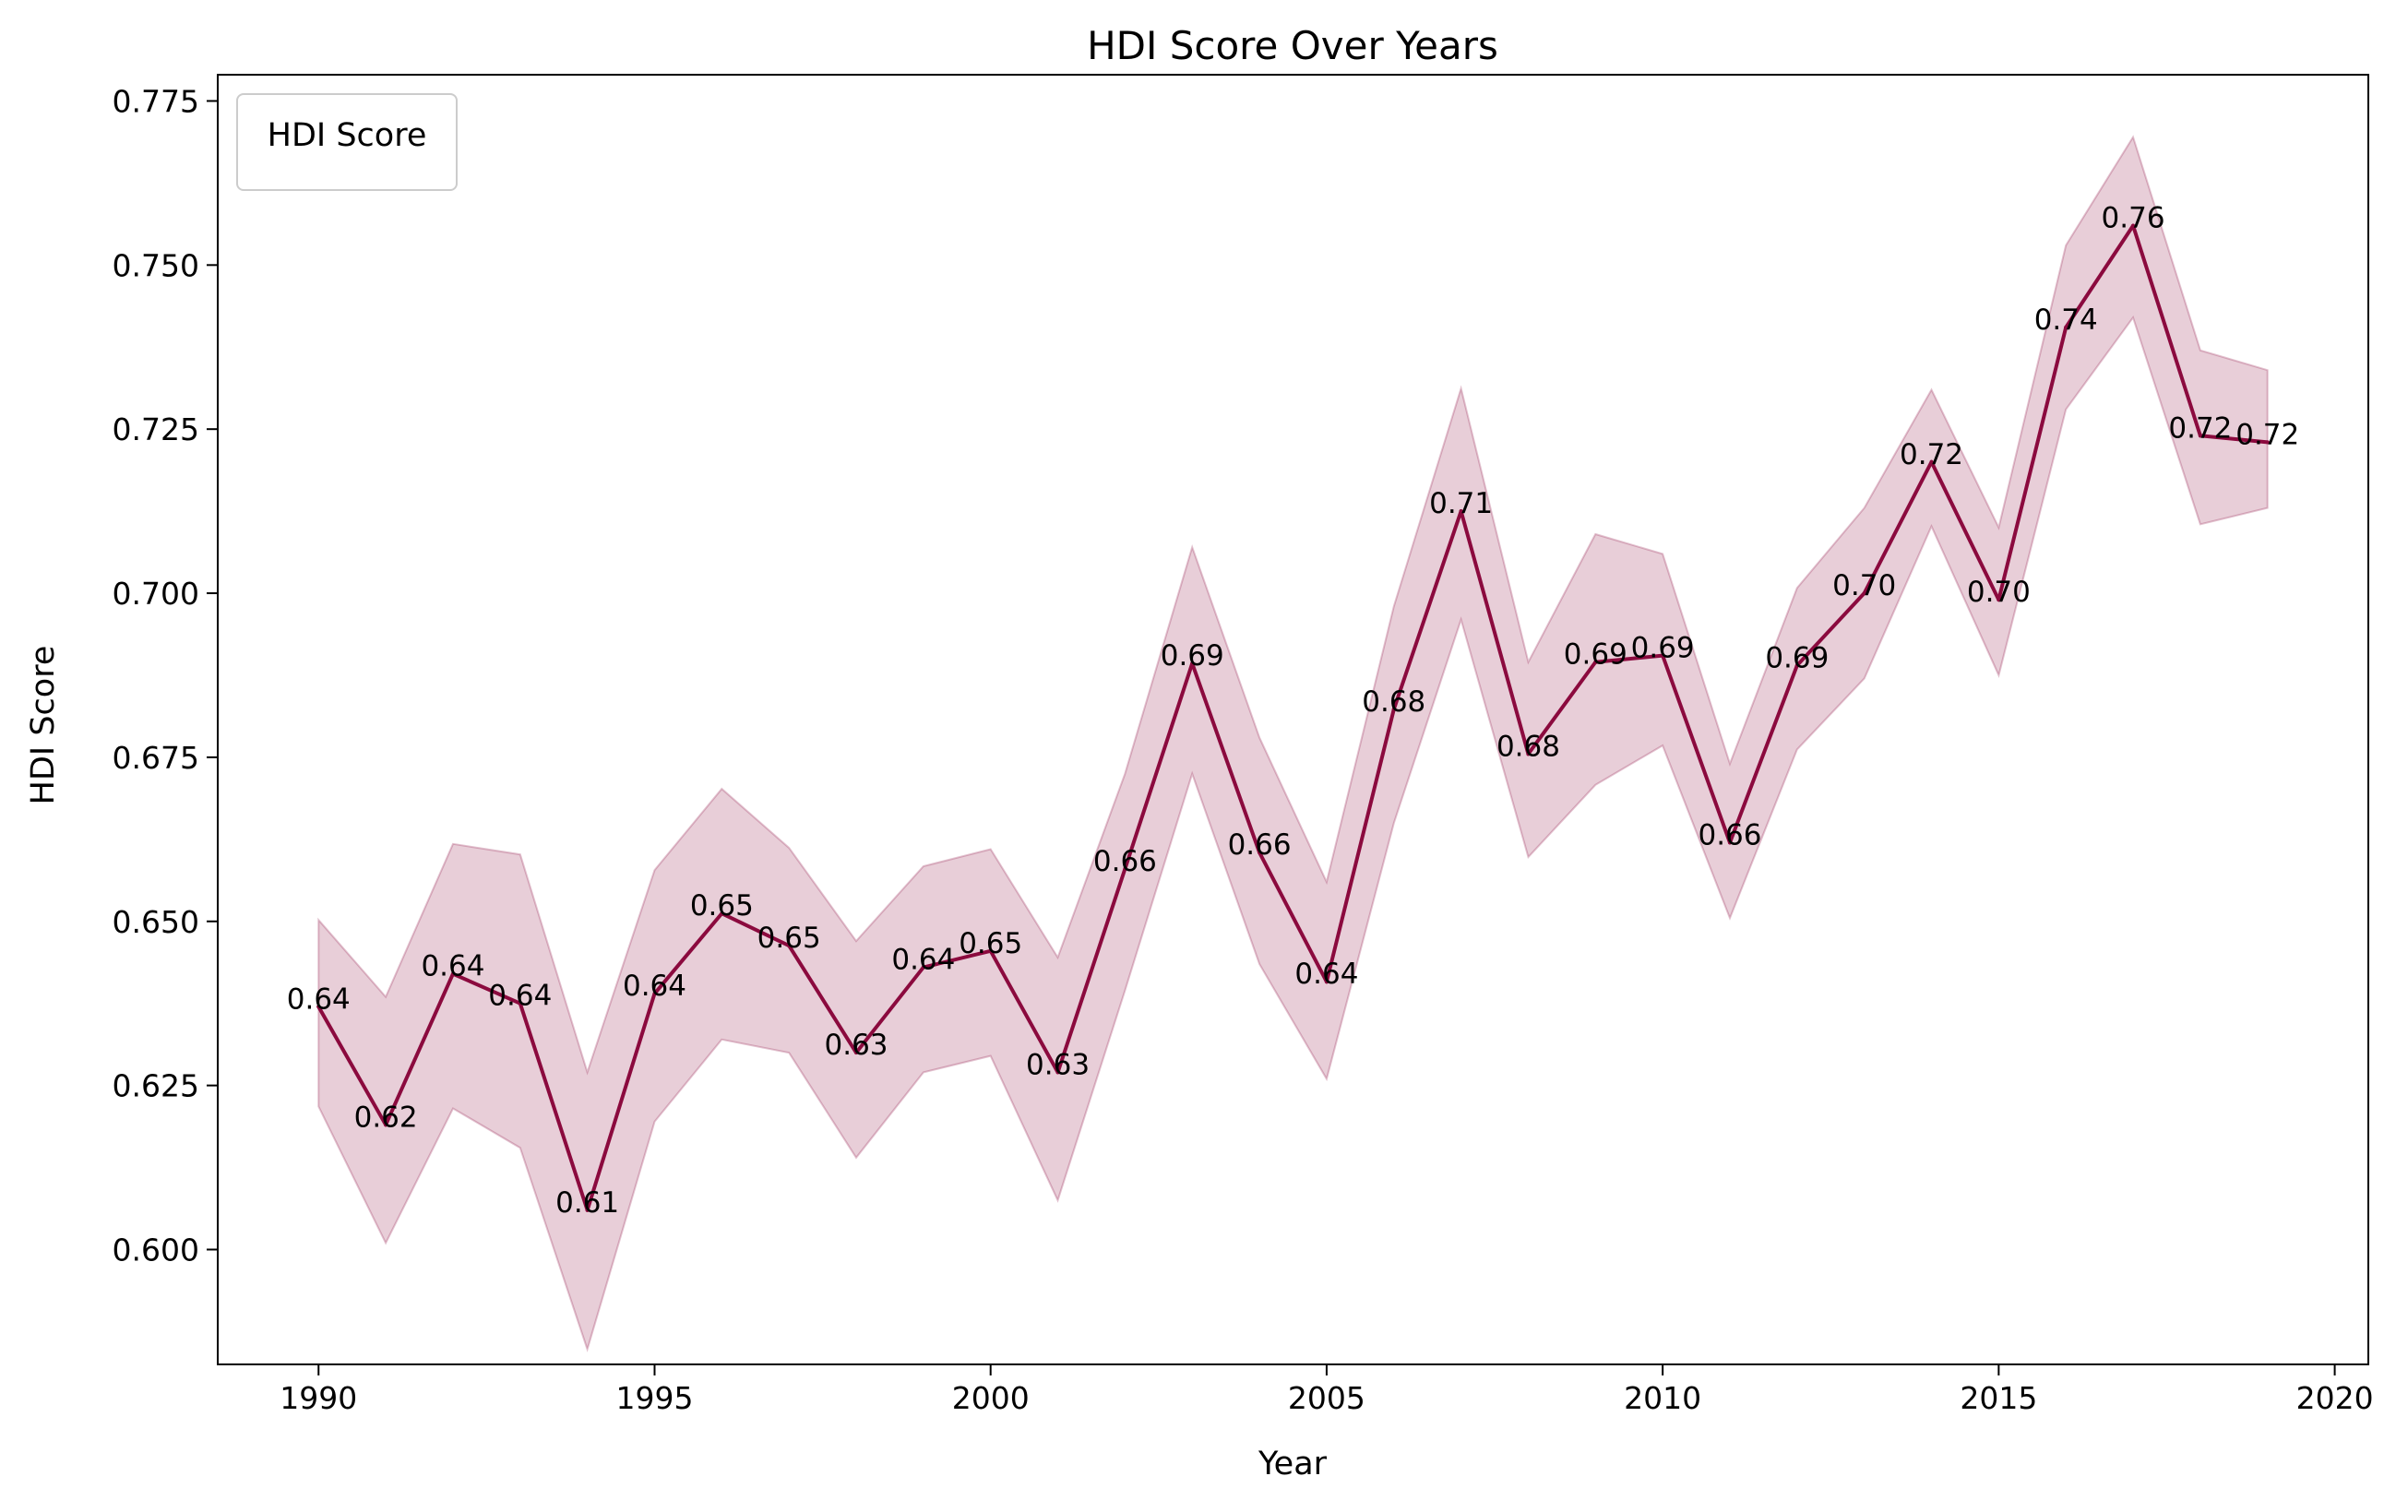 The height and width of the screenshot is (1512, 2408). I want to click on data-label: 0.74, so click(2066, 320).